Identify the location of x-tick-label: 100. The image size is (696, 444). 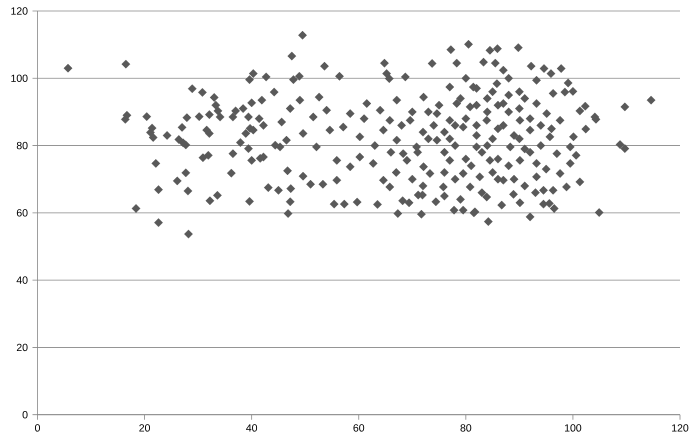
(573, 428).